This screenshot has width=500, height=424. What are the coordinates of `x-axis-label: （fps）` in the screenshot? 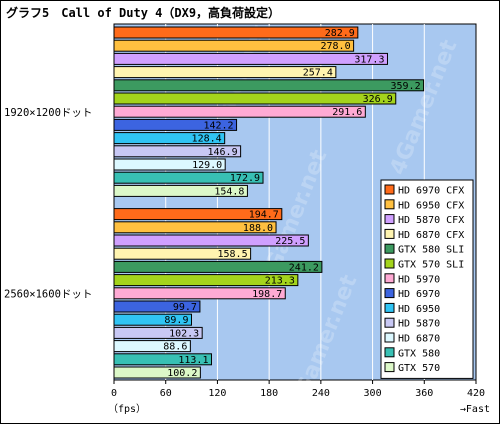 It's located at (127, 409).